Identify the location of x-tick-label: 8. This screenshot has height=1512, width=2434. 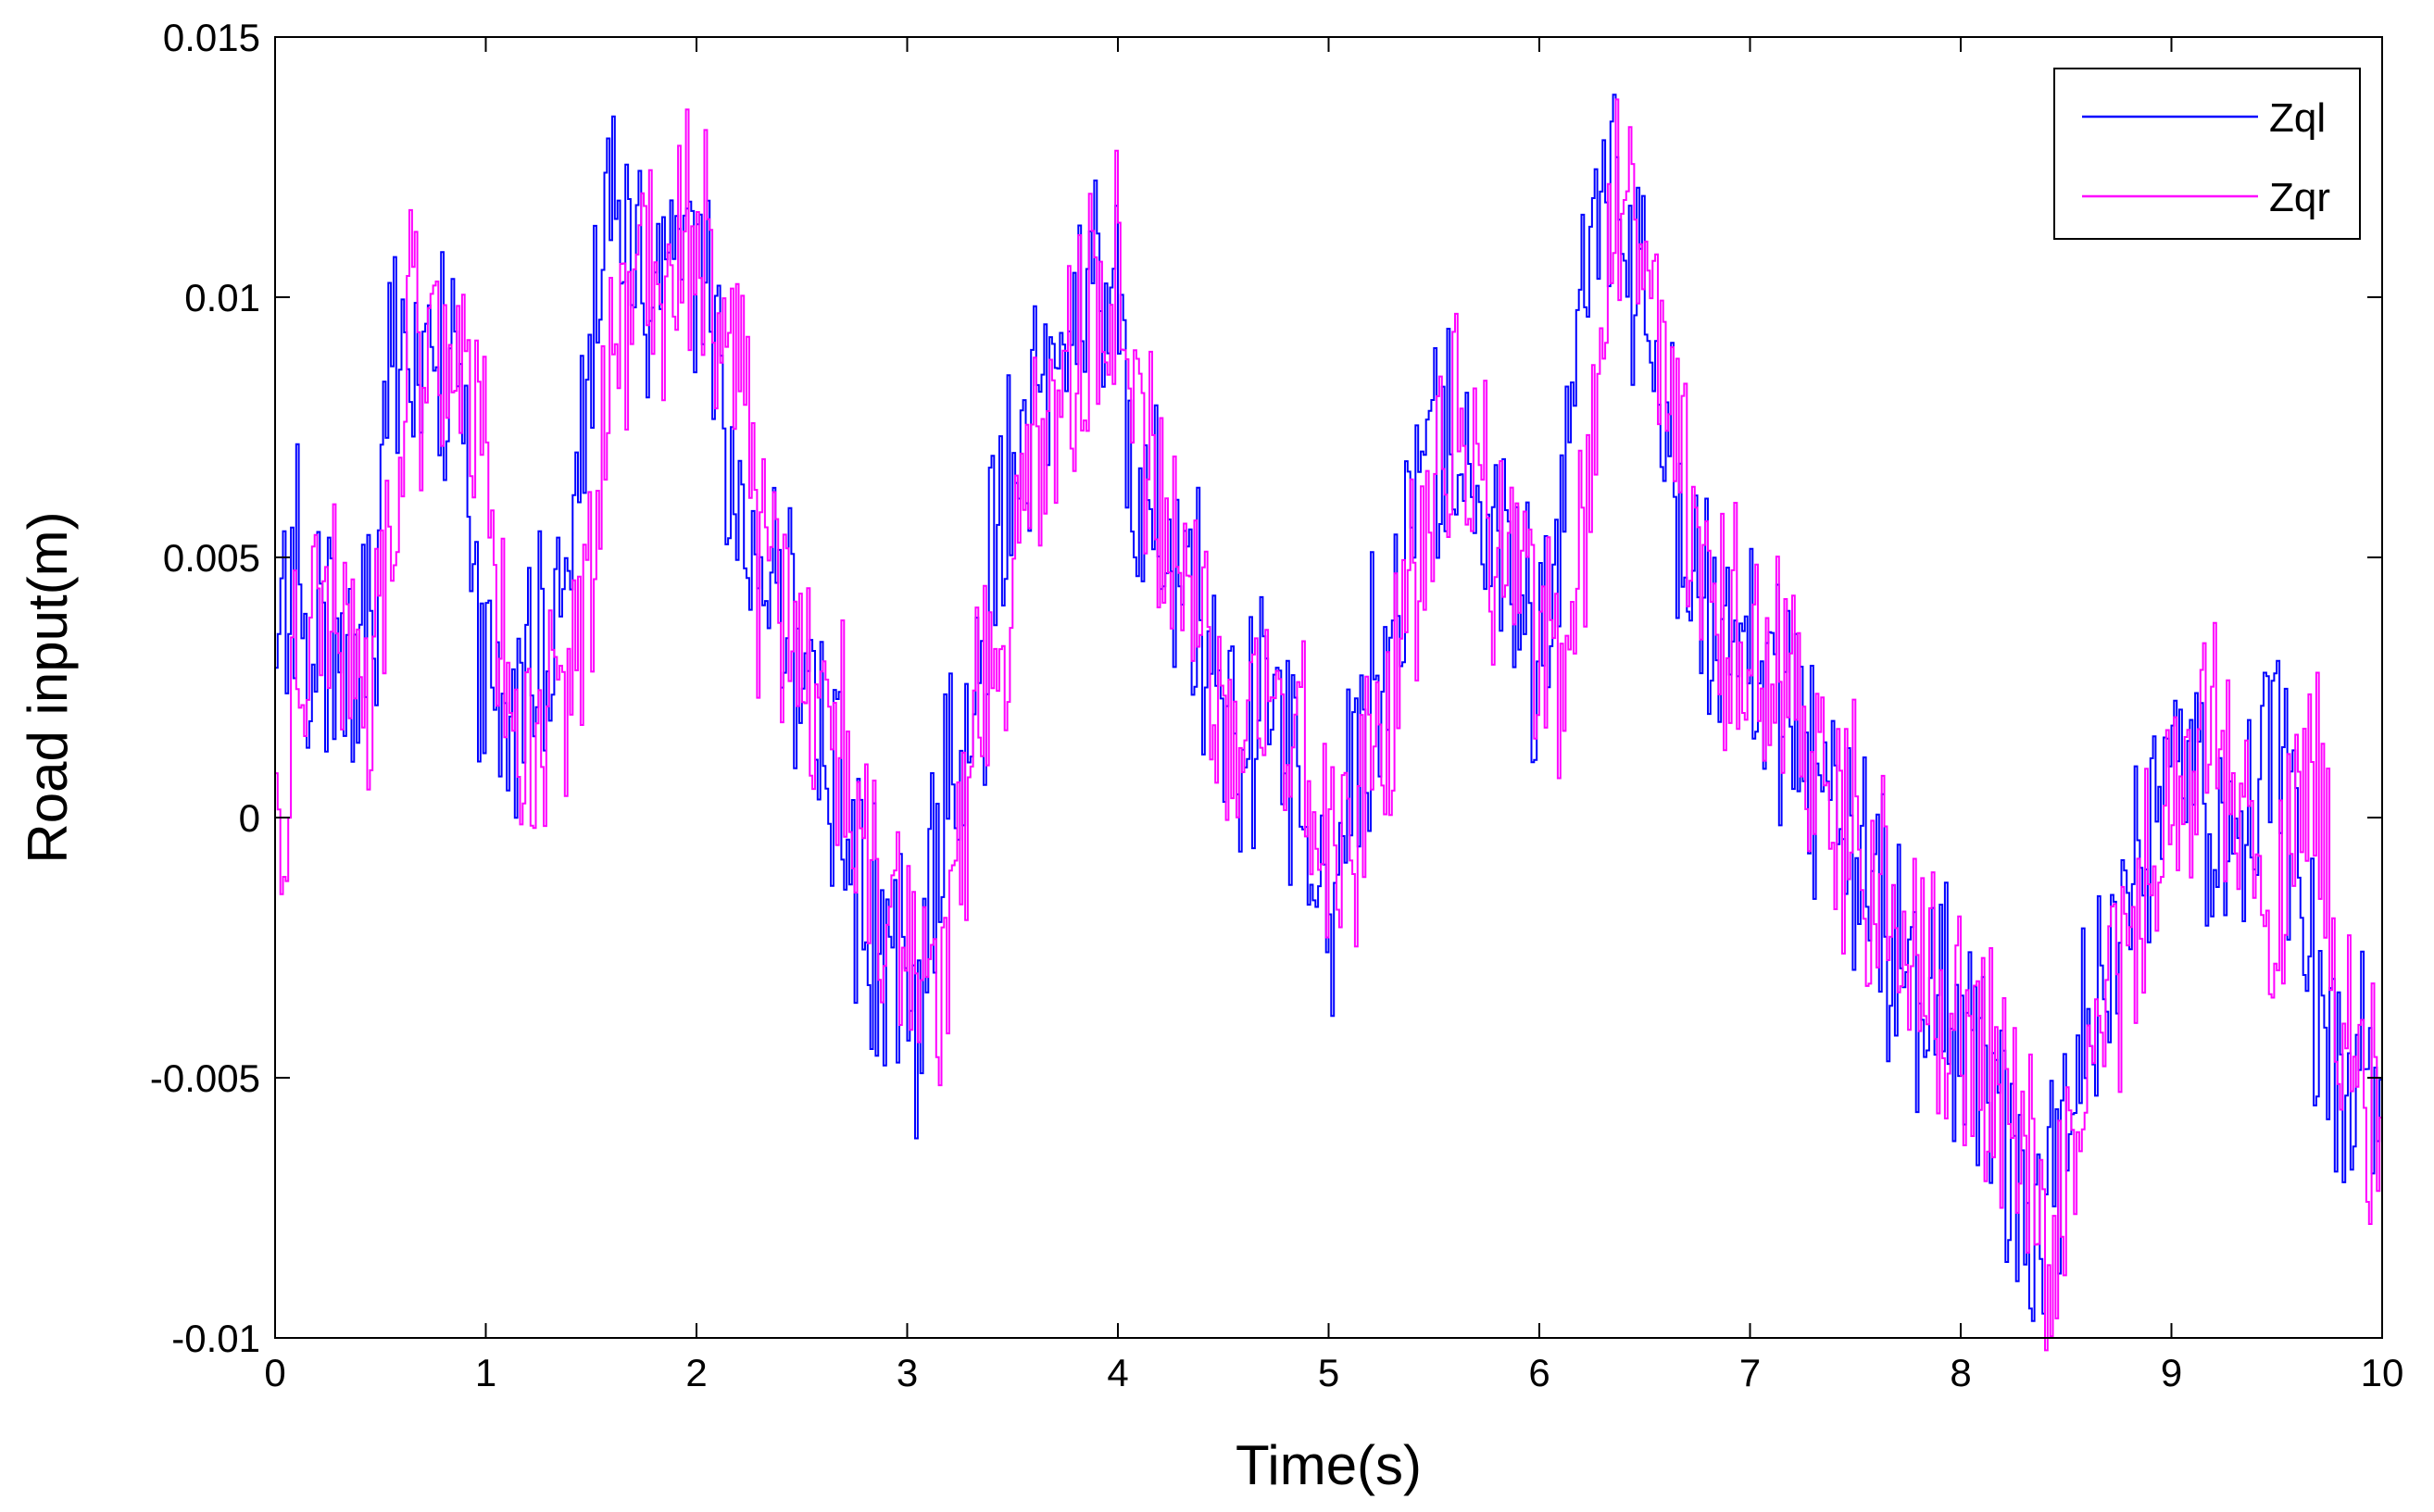
(1960, 1373).